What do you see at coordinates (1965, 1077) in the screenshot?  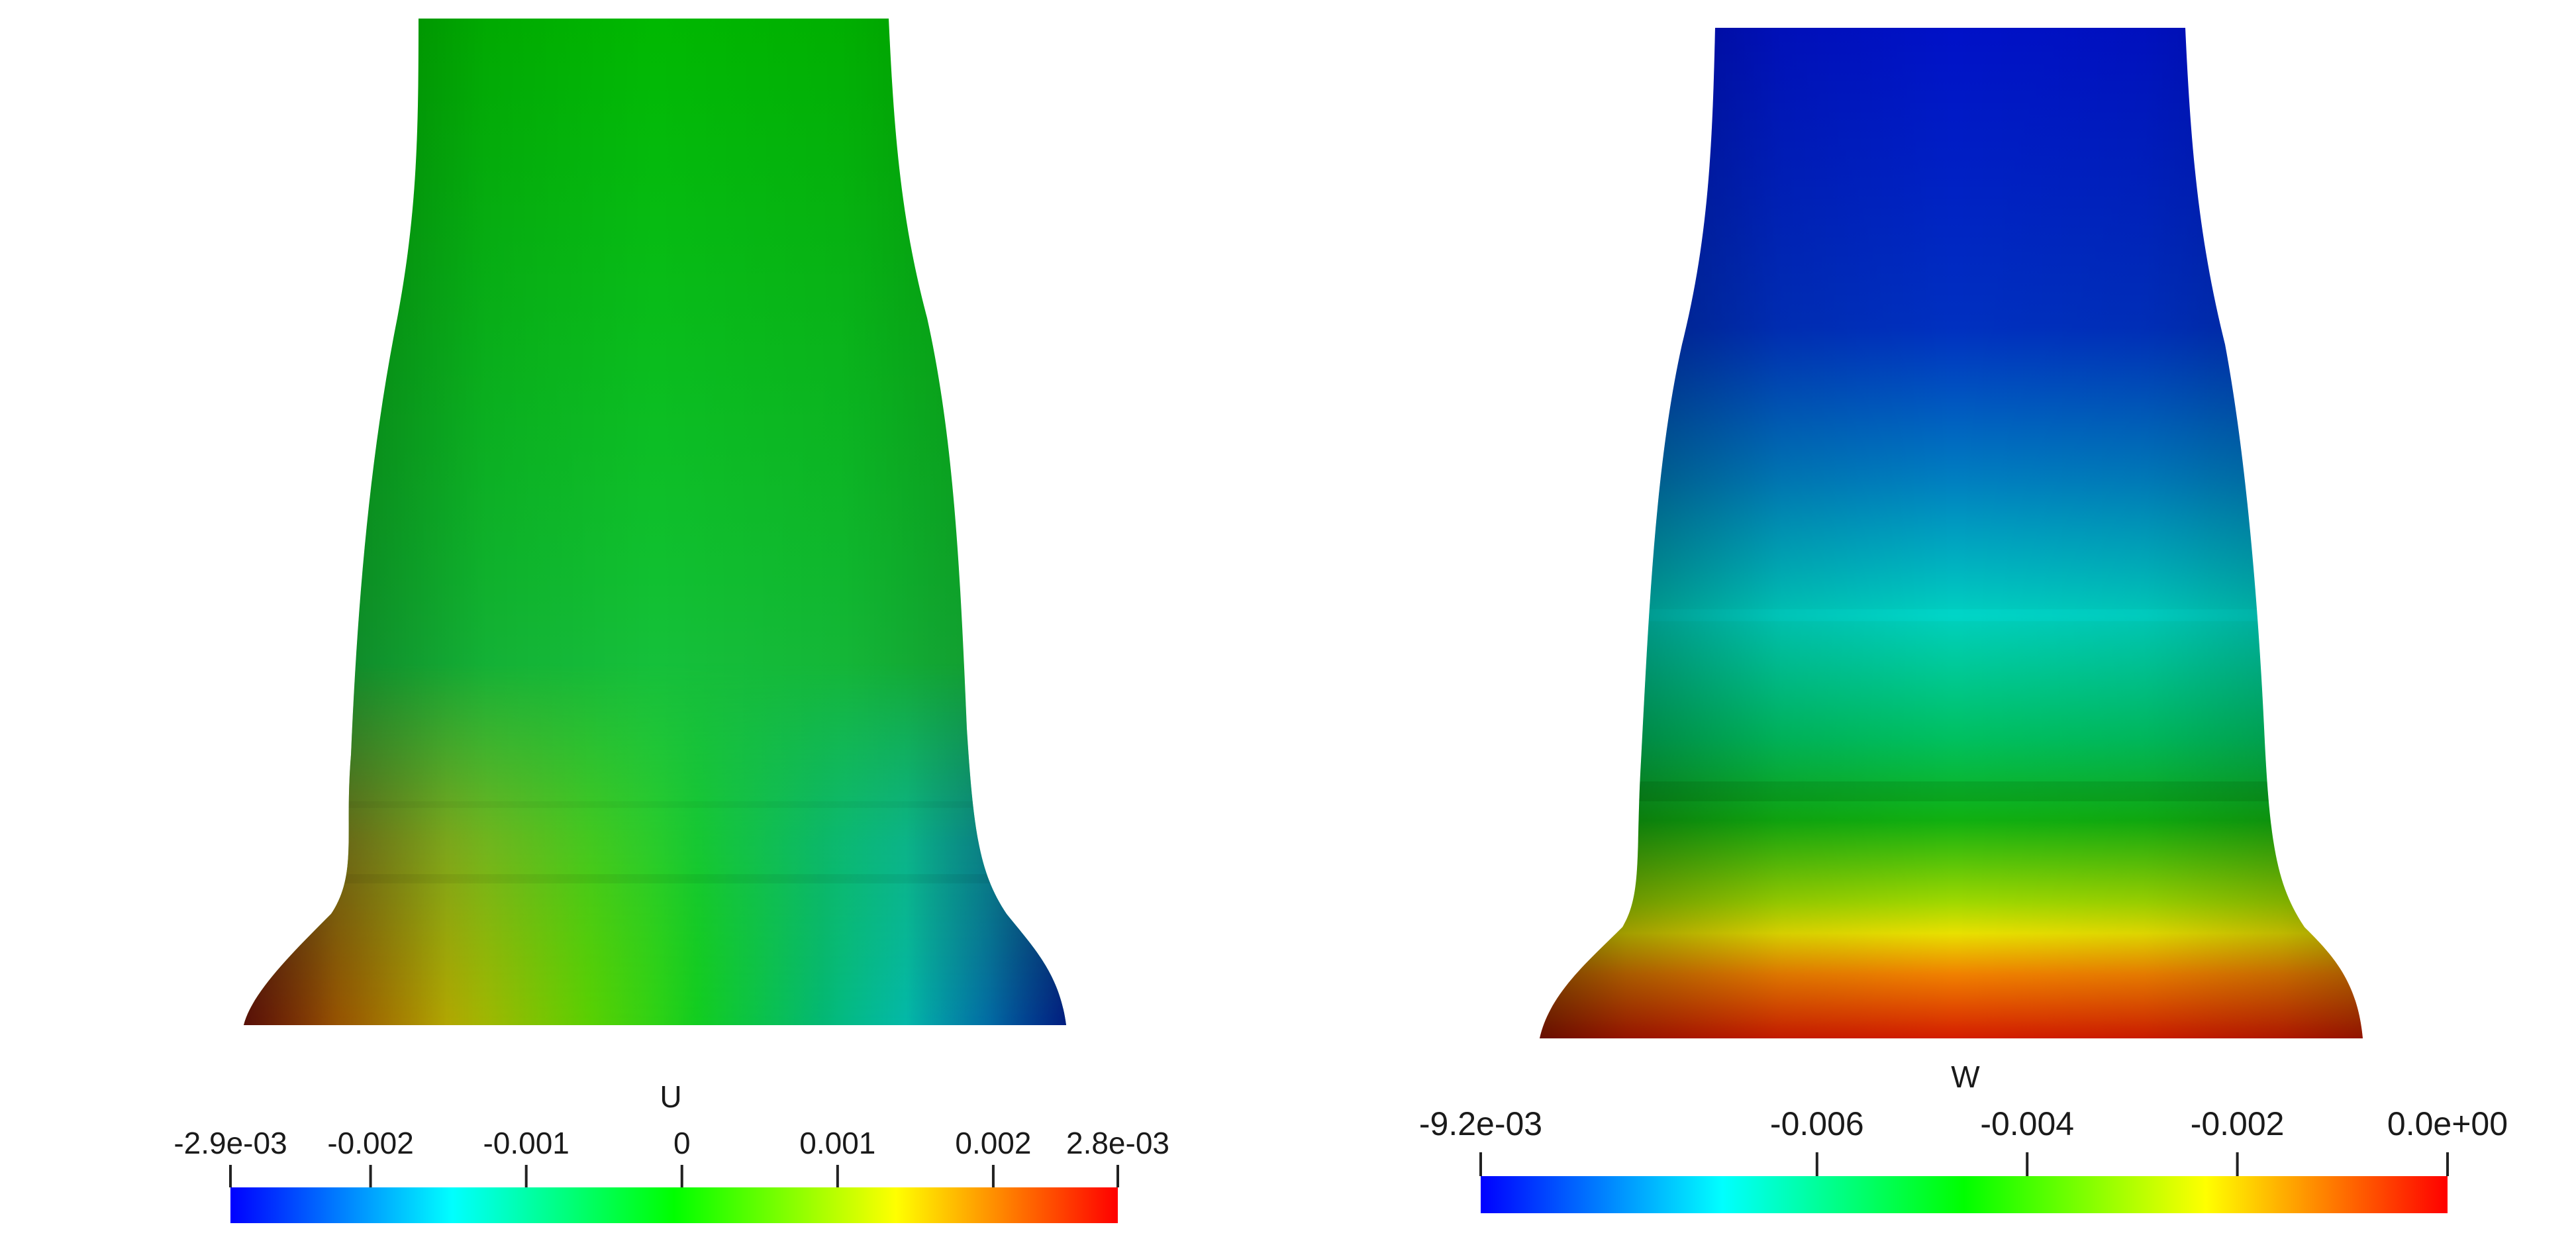 I see `right-colorbar-title: W` at bounding box center [1965, 1077].